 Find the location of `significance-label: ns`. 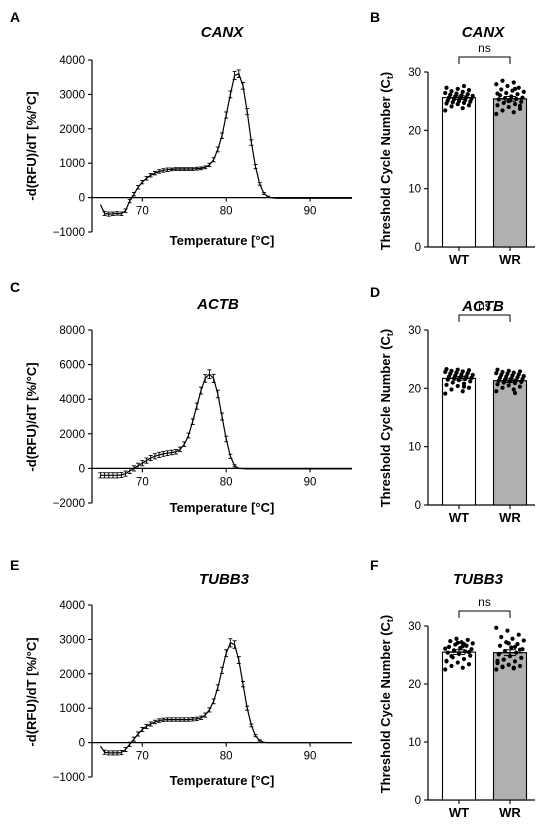

significance-label: ns is located at coordinates (484, 602).